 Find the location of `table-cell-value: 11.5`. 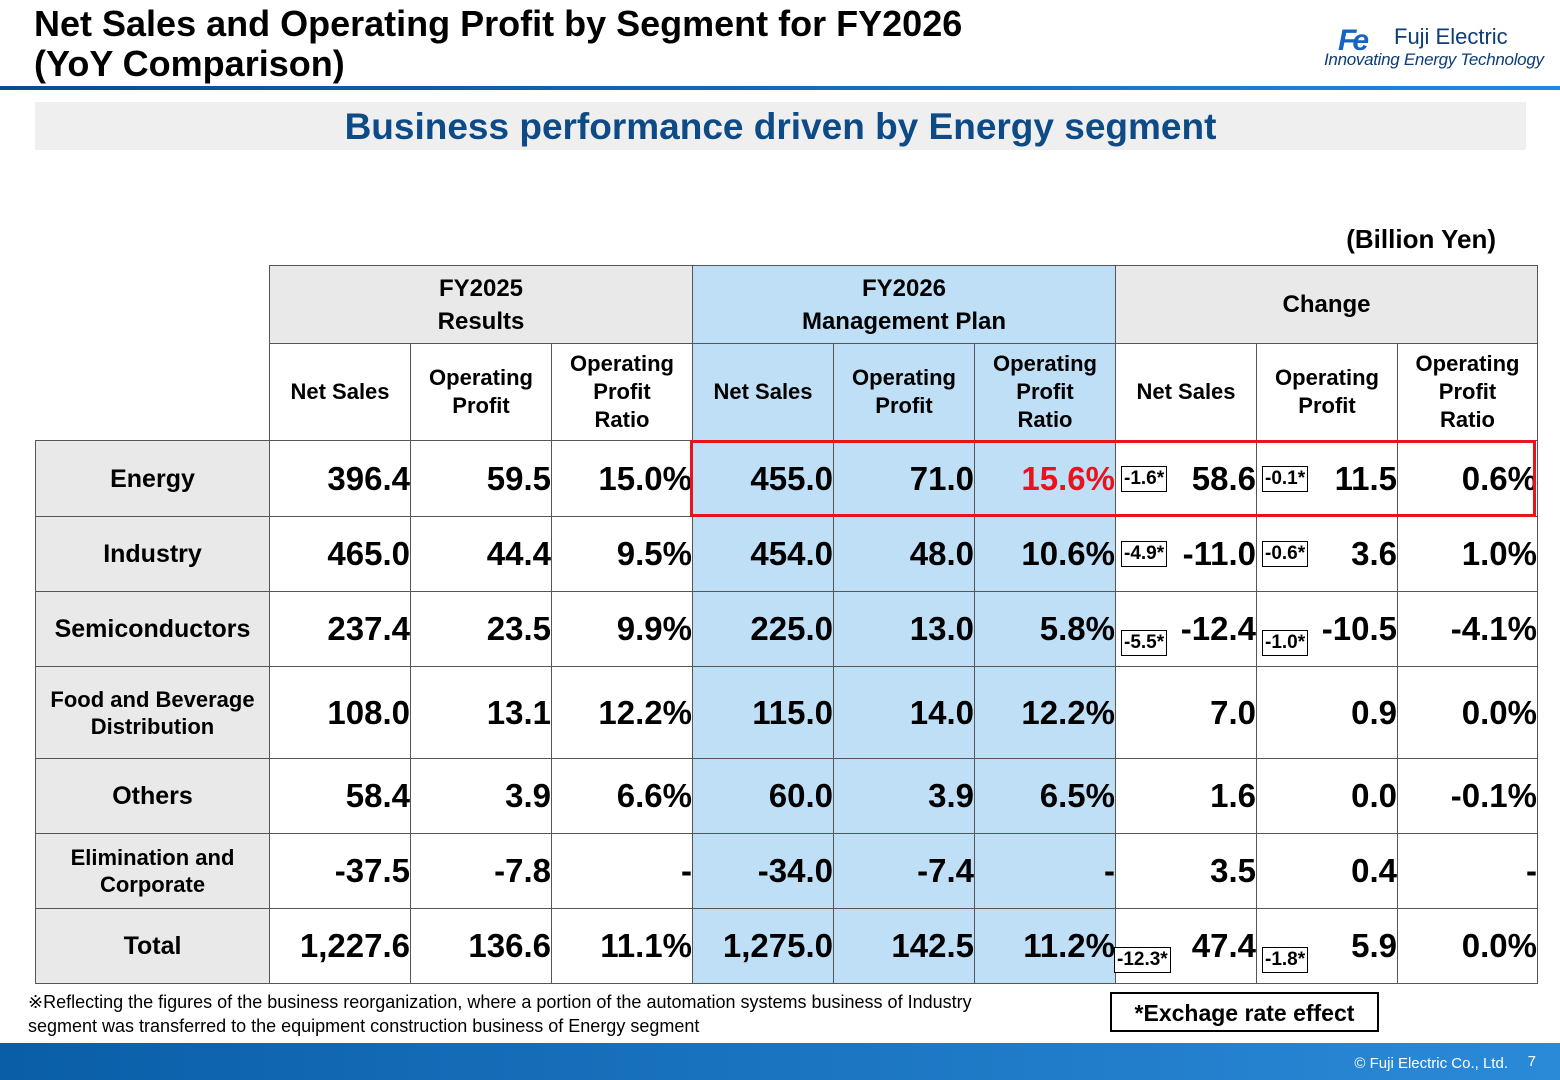

table-cell-value: 11.5 is located at coordinates (1365, 478).